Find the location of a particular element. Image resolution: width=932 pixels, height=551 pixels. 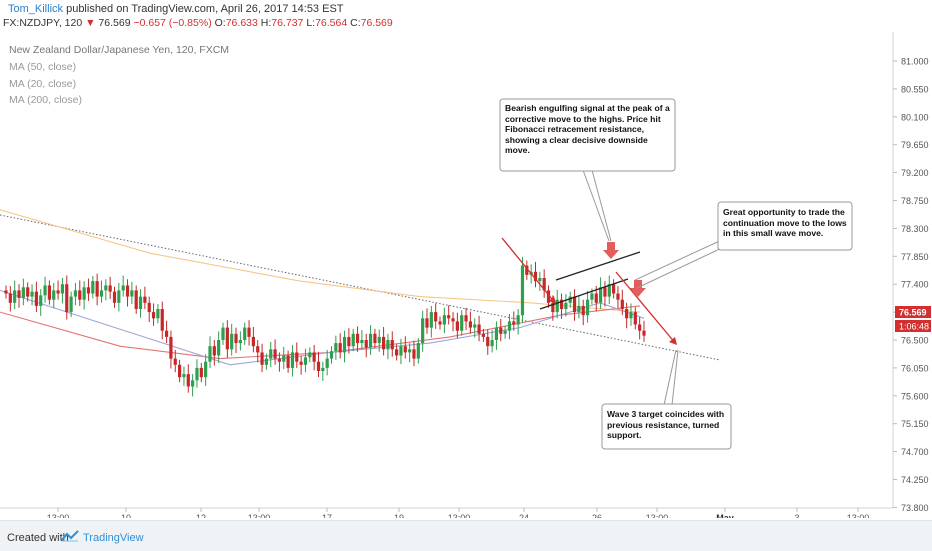

legend-ma20: MA (20, close) is located at coordinates (42, 84).